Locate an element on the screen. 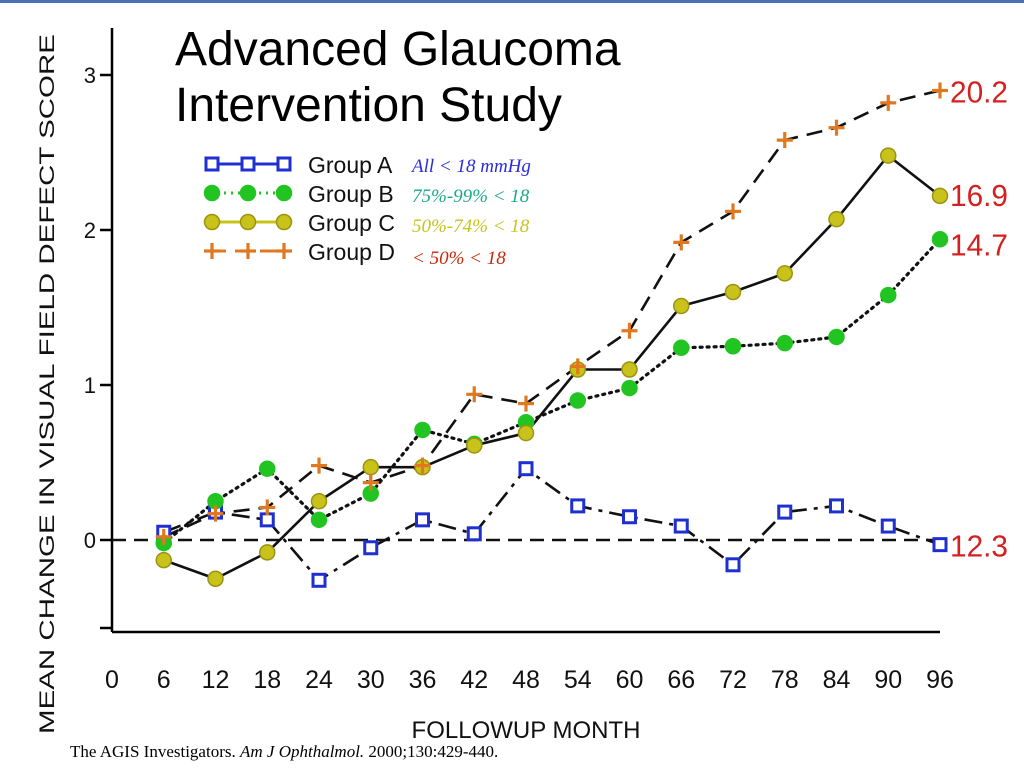 The height and width of the screenshot is (768, 1024). x-tick-label: 18 is located at coordinates (267, 680).